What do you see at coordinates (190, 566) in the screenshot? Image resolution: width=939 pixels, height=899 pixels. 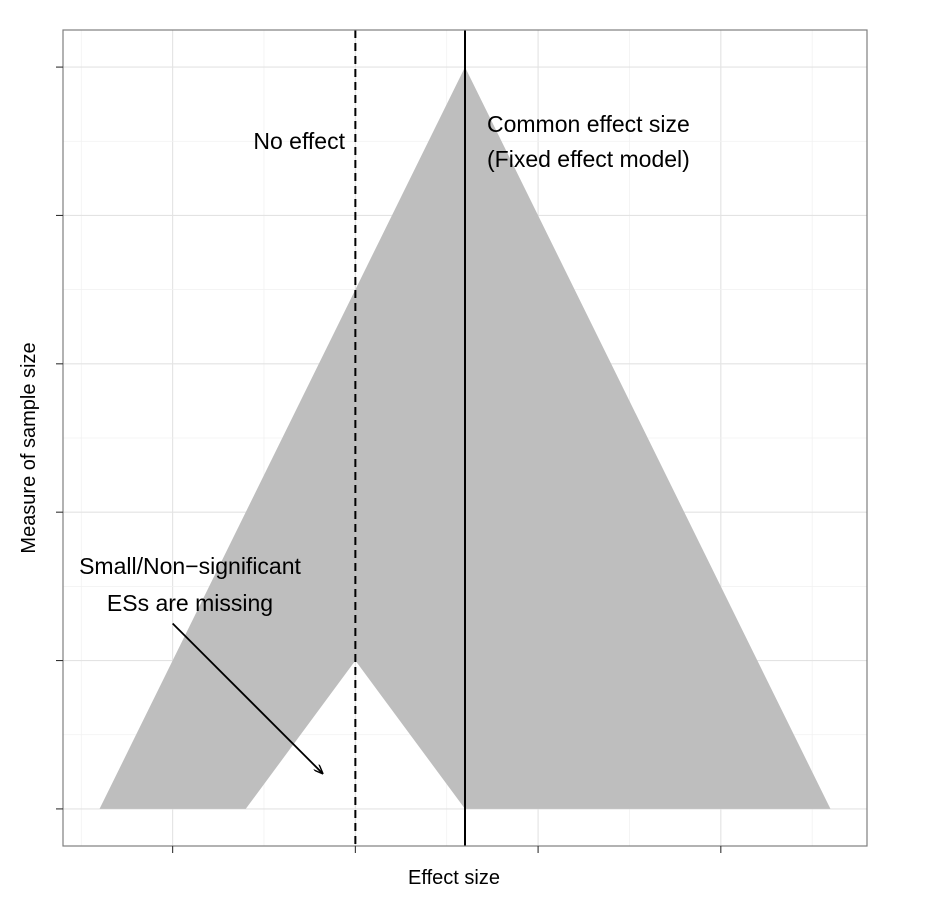 I see `missing-effects-label-line1: Small/Non−significant` at bounding box center [190, 566].